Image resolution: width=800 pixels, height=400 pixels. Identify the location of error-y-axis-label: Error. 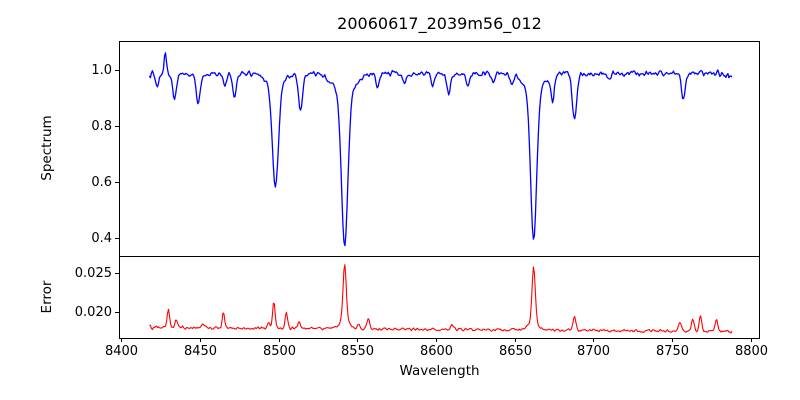
(47, 297).